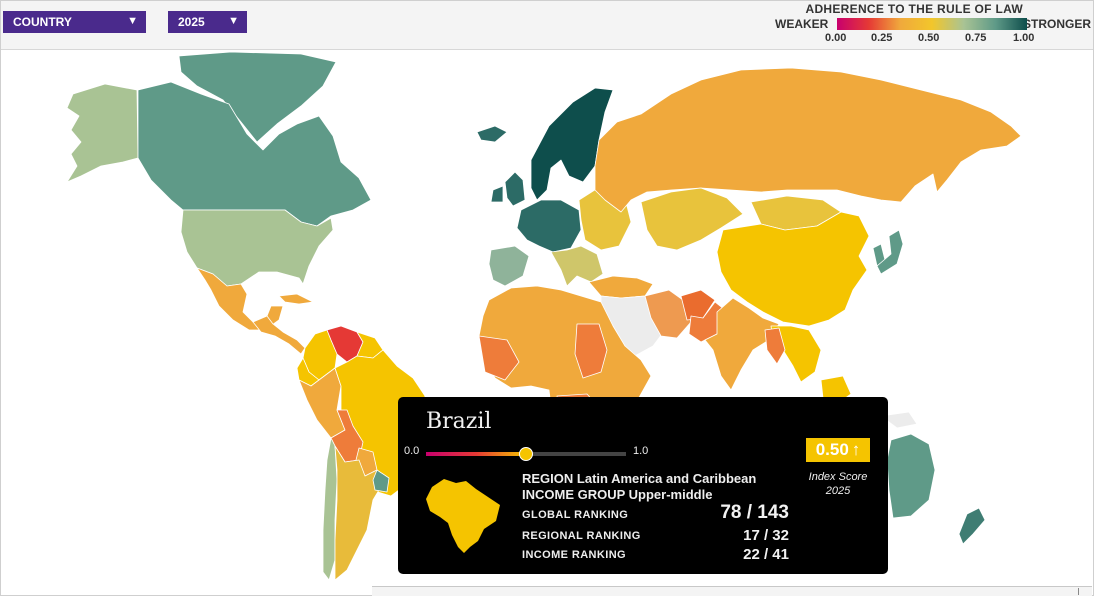  Describe the element at coordinates (191, 22) in the screenshot. I see `year-dropdown-label: 2025` at that location.